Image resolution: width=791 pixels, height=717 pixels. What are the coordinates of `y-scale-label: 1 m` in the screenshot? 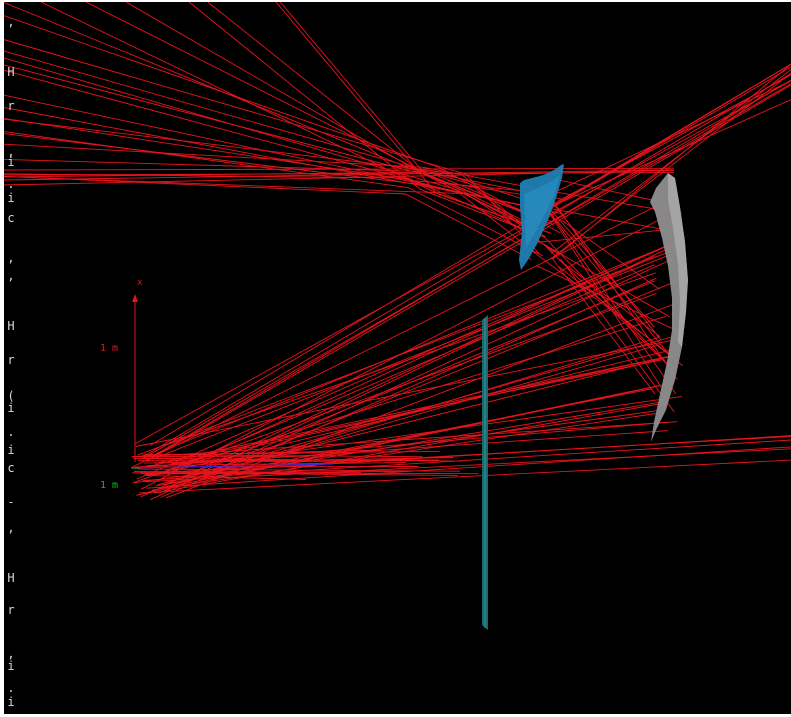 It's located at (109, 485).